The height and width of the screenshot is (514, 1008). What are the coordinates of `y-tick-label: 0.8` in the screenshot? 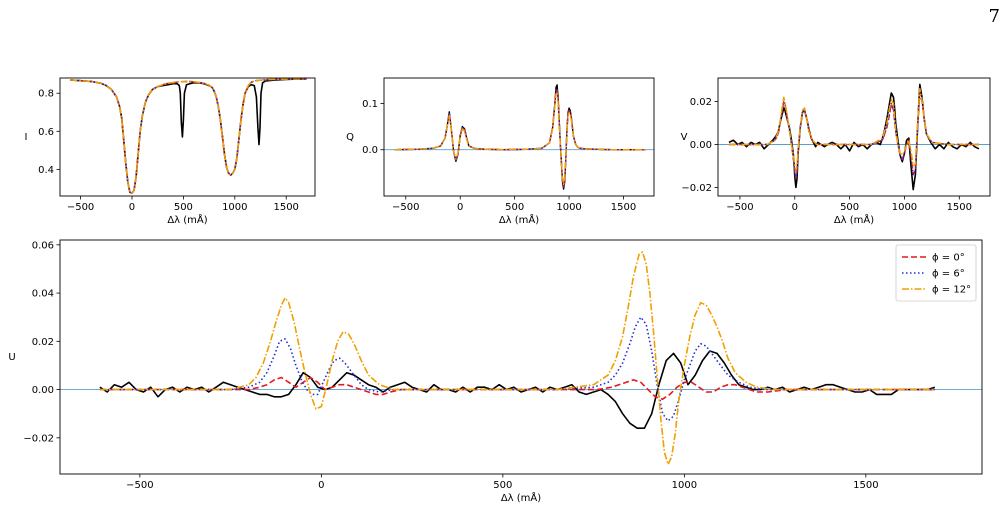 It's located at (46, 94).